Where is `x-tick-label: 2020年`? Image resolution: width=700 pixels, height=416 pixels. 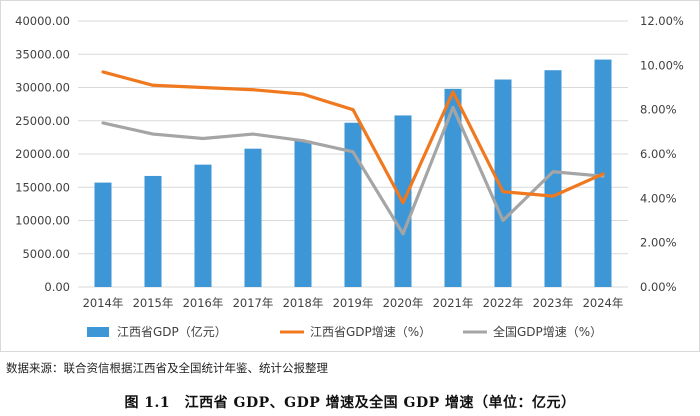
x-tick-label: 2020年 is located at coordinates (403, 303).